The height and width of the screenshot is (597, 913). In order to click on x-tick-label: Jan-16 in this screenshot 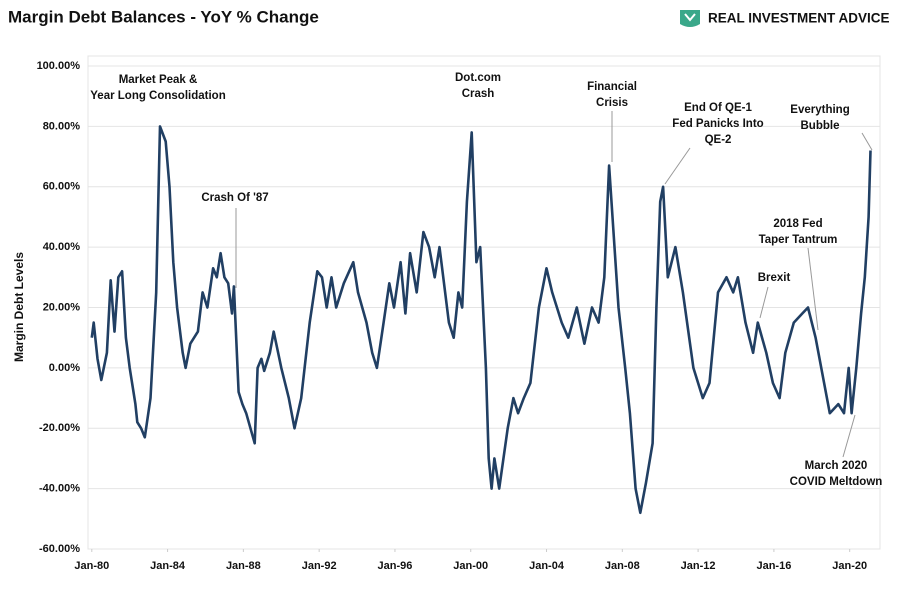, I will do `click(773, 566)`.